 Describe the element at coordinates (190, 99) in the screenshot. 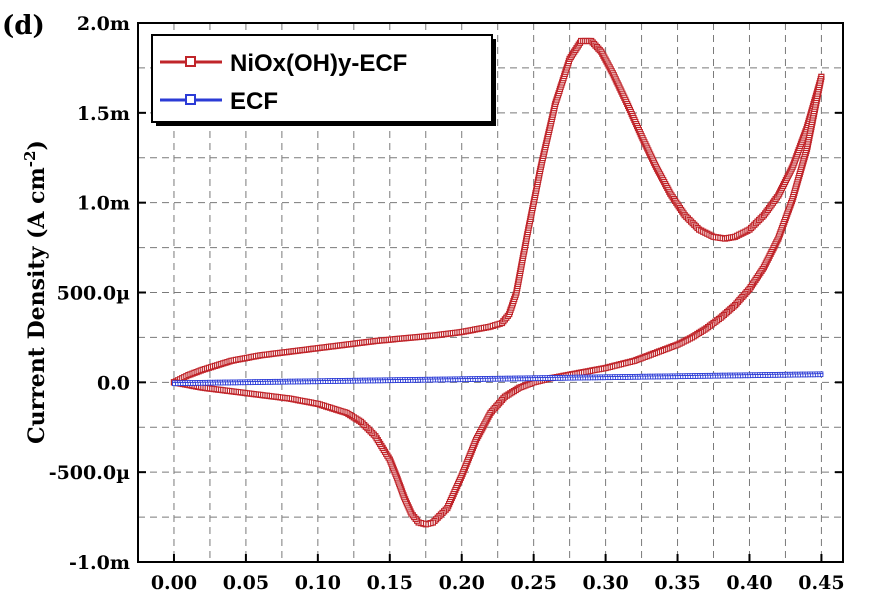

I see `legend-marker-ecf` at that location.